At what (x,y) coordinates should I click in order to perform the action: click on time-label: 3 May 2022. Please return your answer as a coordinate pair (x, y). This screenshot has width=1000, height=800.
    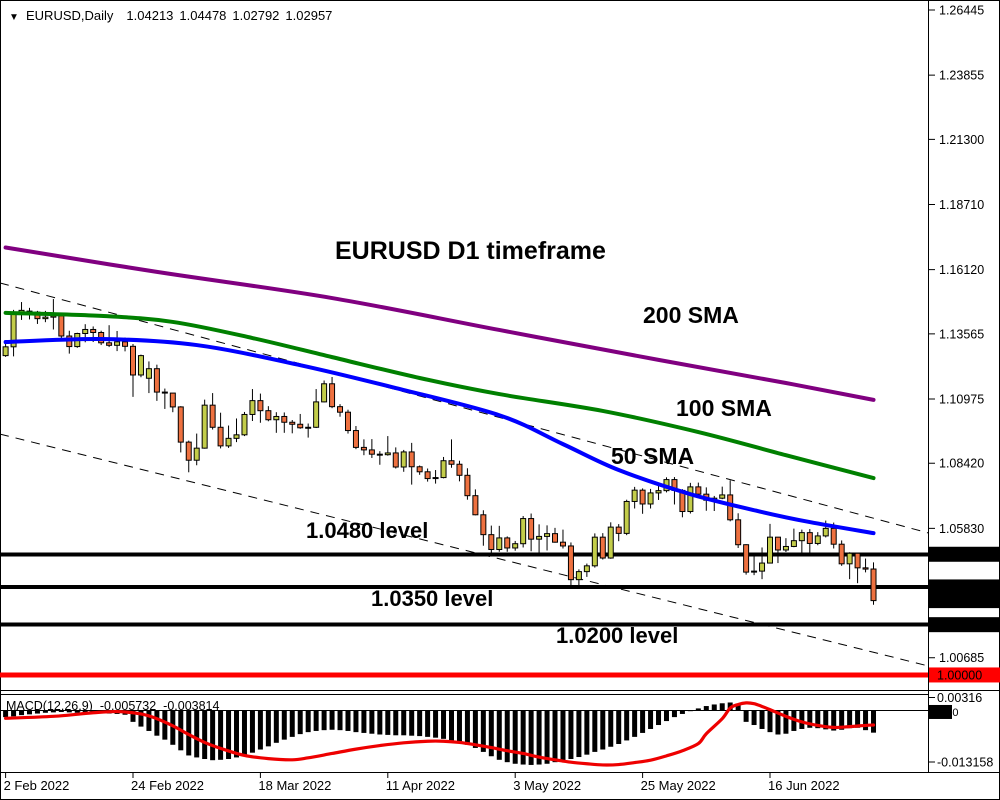
    Looking at the image, I should click on (547, 785).